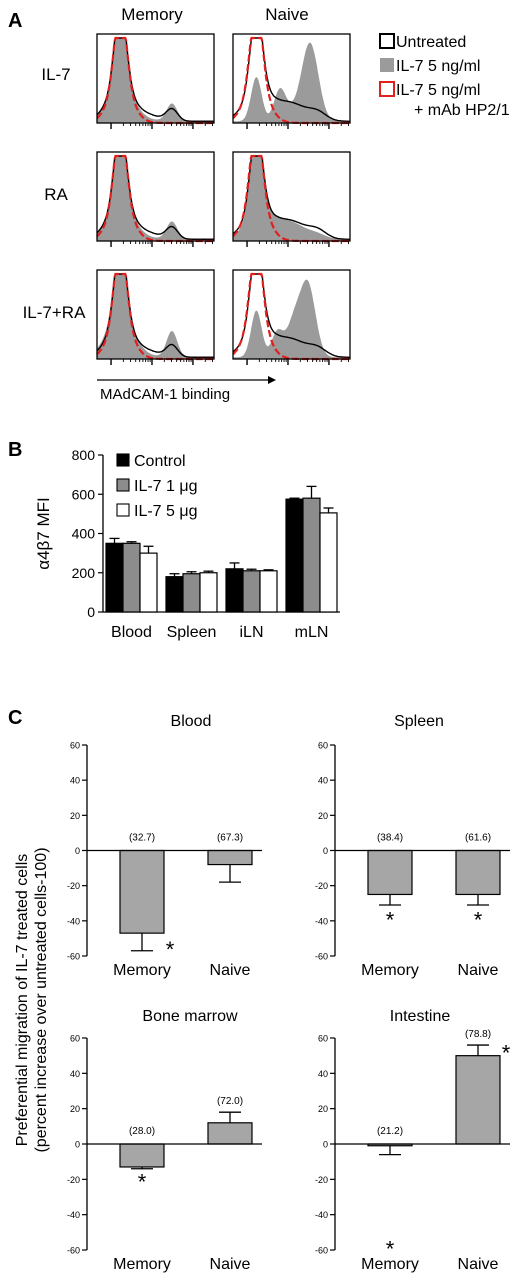  What do you see at coordinates (192, 632) in the screenshot?
I see `panel-b-category-label: Spleen` at bounding box center [192, 632].